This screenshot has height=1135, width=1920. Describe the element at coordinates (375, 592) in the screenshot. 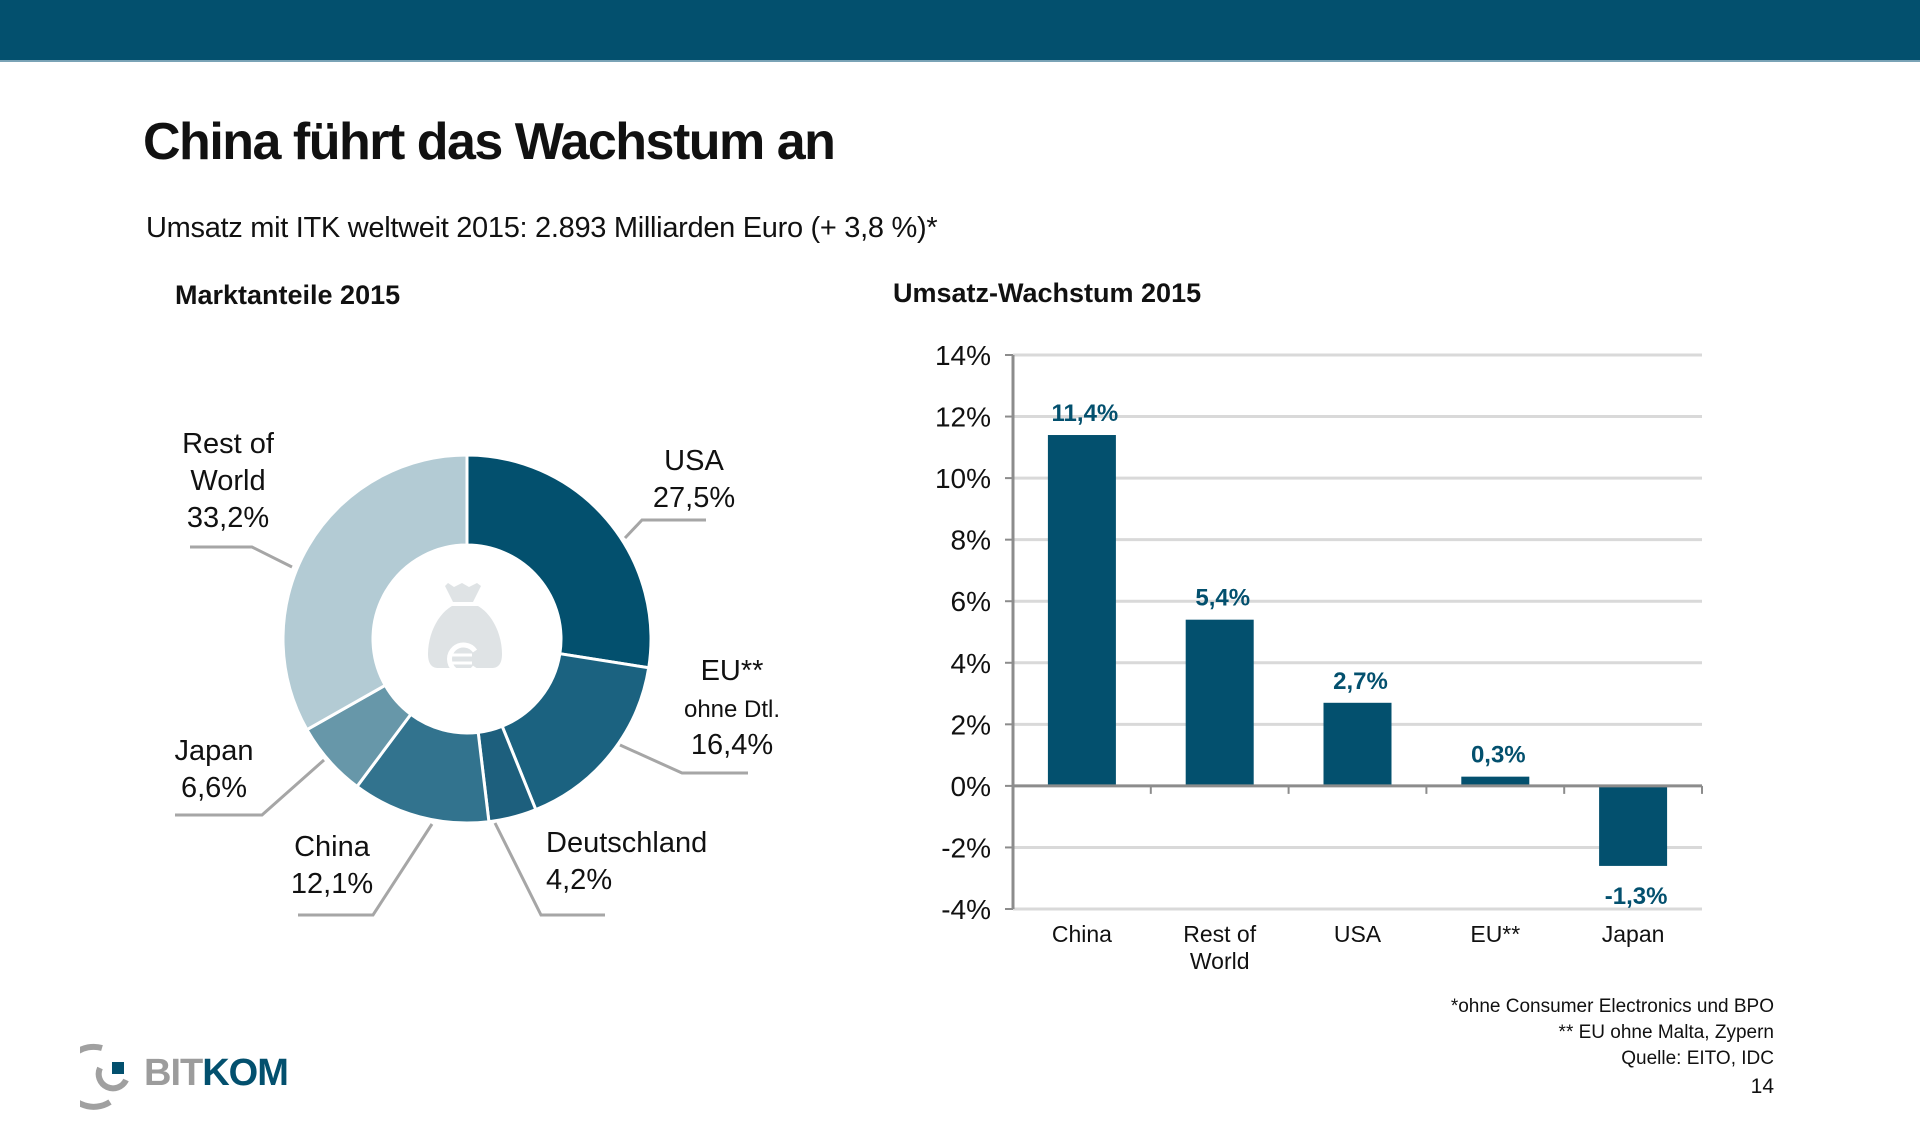

I see `donut-slice-rest-of-world` at that location.